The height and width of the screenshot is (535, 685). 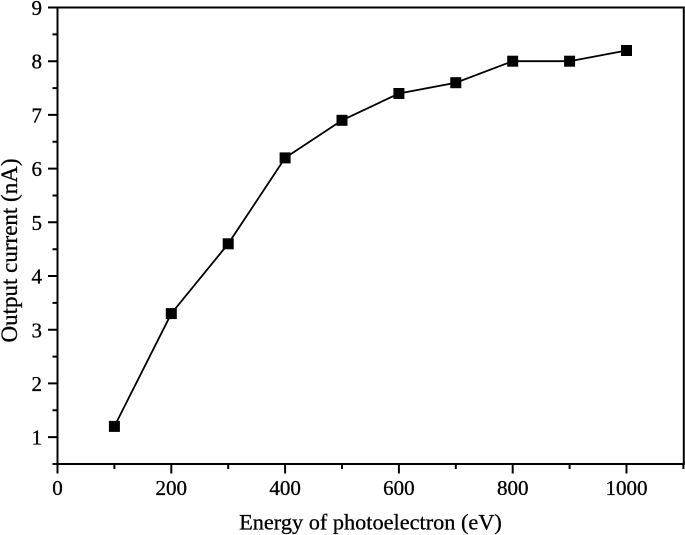 What do you see at coordinates (172, 488) in the screenshot?
I see `svg-text: 200` at bounding box center [172, 488].